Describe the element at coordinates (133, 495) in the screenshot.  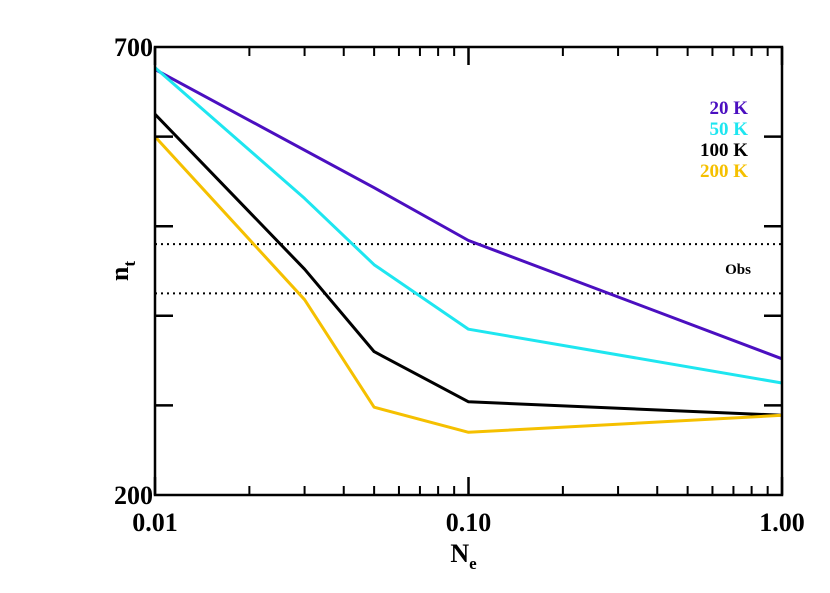
I see `y-tick-label: 200` at that location.